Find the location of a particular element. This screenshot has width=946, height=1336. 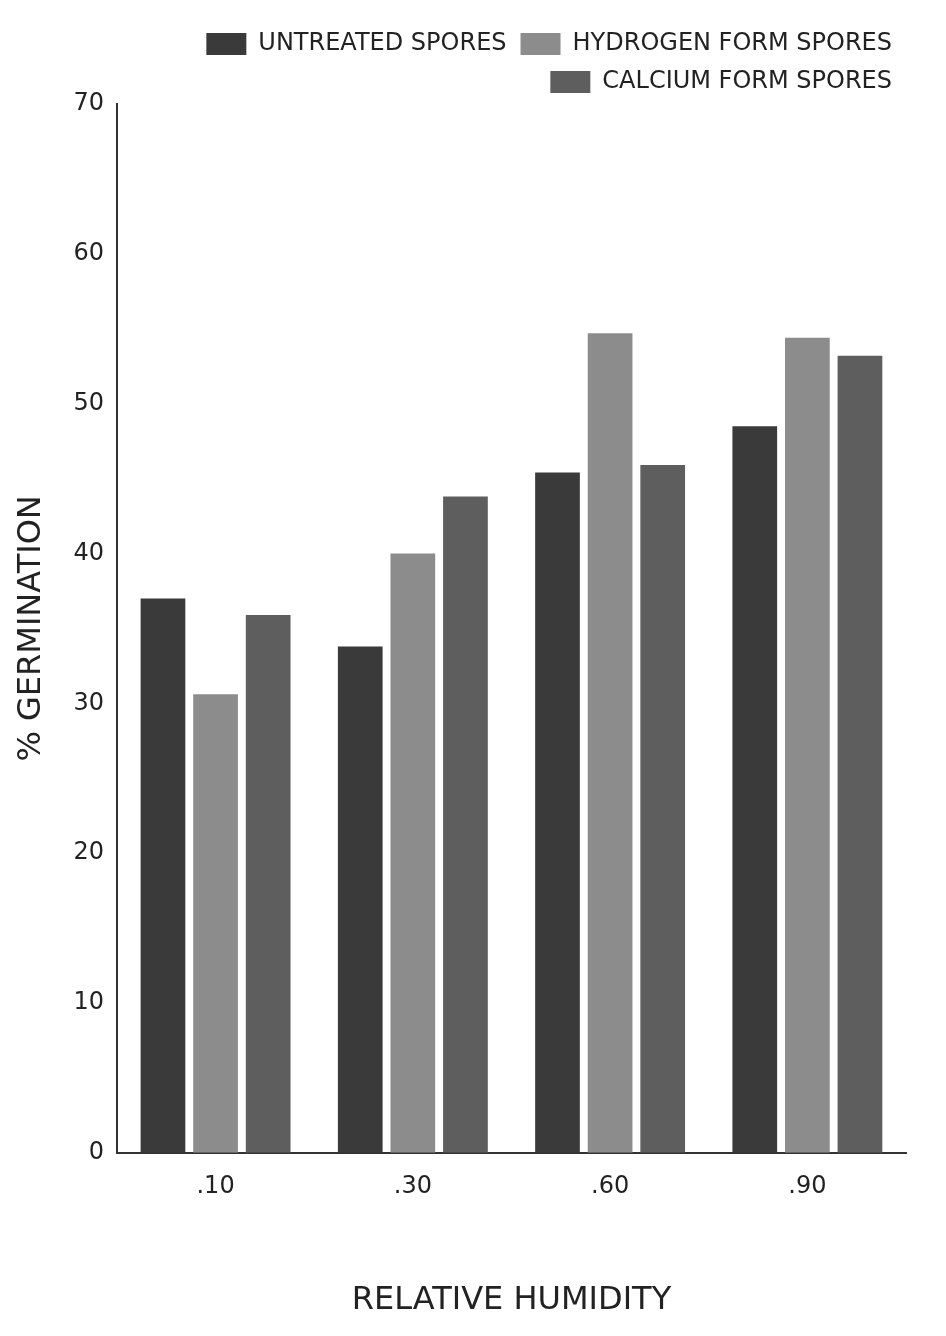

x-tick-label: .90 is located at coordinates (807, 1185).